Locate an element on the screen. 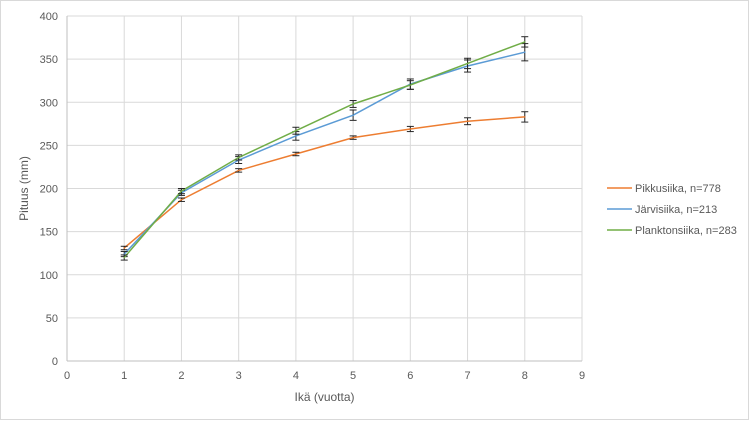  x-tick-label: 4 is located at coordinates (296, 376).